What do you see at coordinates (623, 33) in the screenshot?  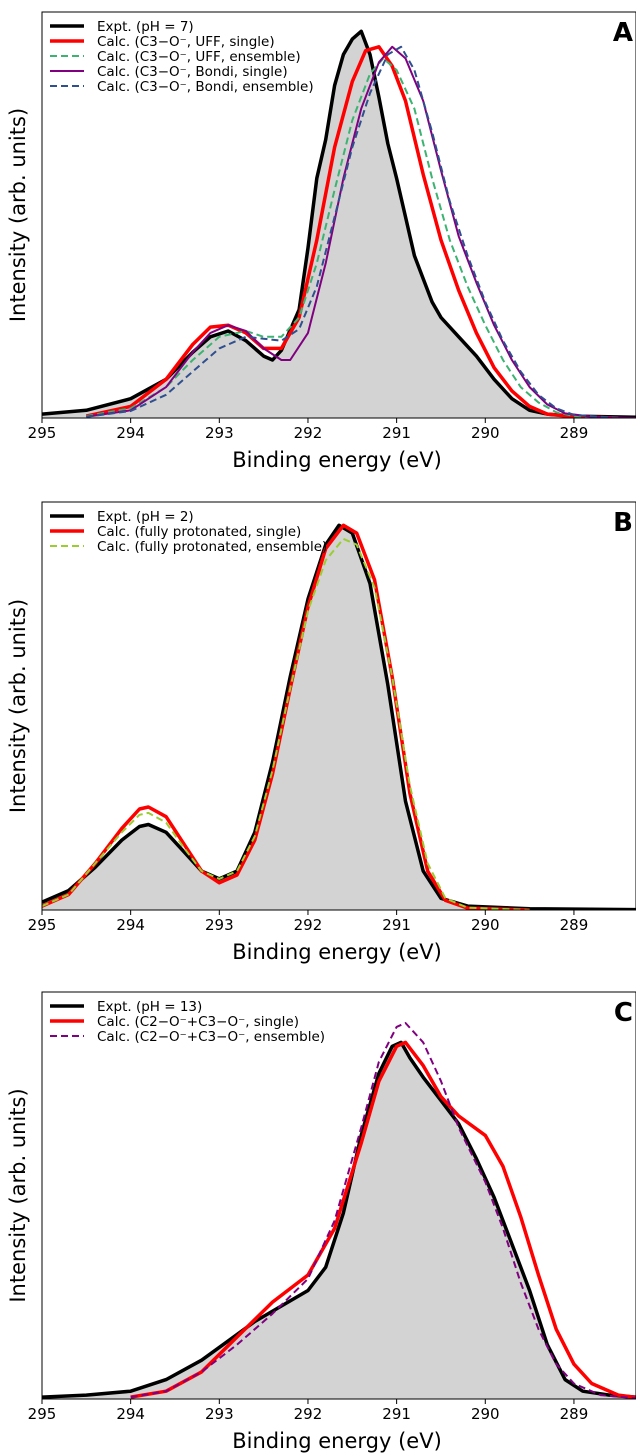 I see `panel-label: A` at bounding box center [623, 33].